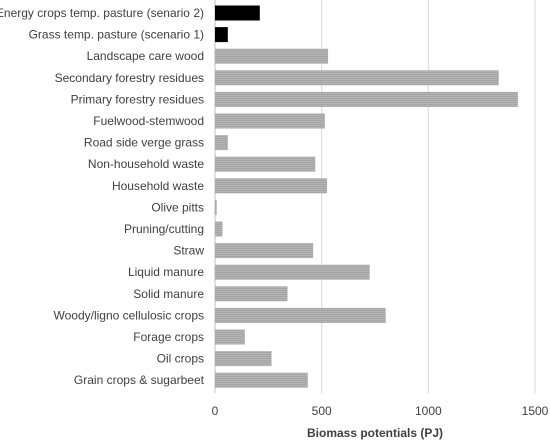 This screenshot has width=550, height=442. What do you see at coordinates (177, 207) in the screenshot?
I see `category-label-9: Olive pitts` at bounding box center [177, 207].